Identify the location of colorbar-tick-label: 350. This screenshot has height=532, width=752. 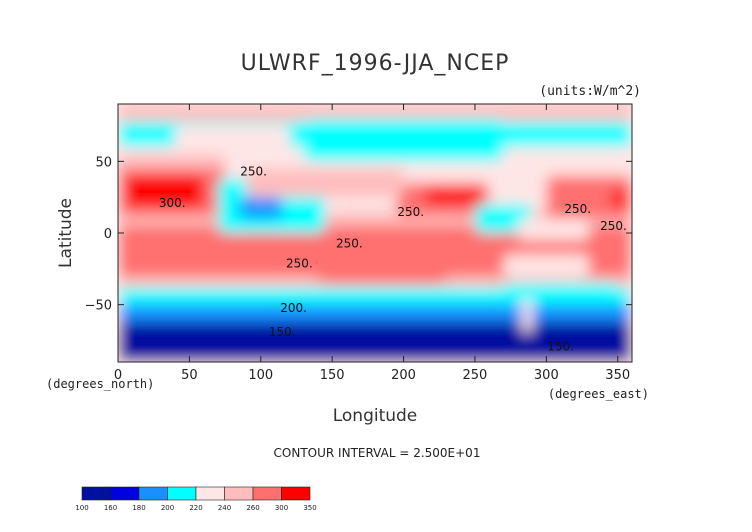
(309, 508).